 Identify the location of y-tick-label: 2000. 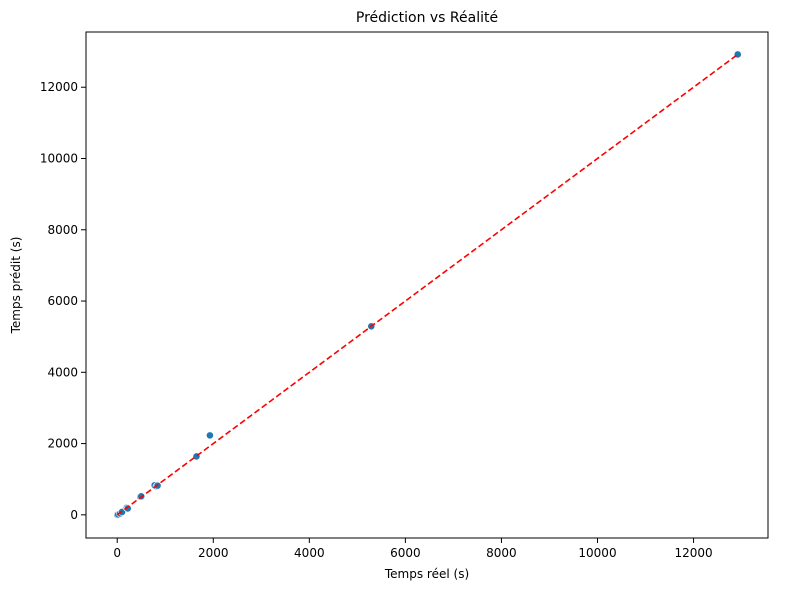
(62, 444).